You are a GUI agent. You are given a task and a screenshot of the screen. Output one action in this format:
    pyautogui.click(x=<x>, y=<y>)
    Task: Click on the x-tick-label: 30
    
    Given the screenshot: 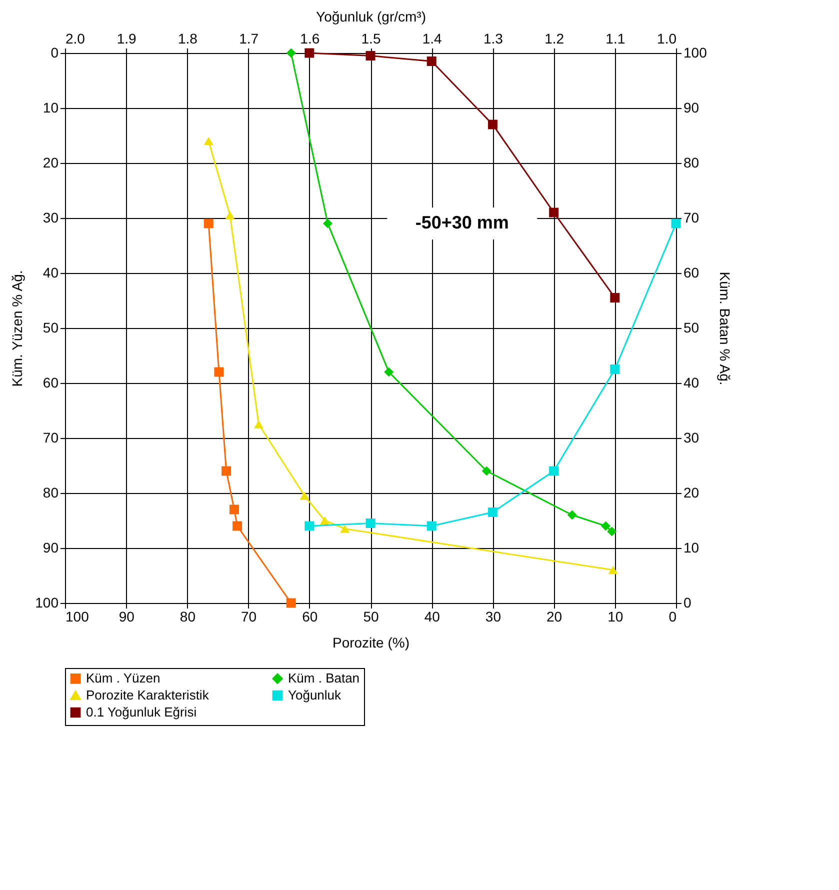 What is the action you would take?
    pyautogui.click(x=493, y=616)
    